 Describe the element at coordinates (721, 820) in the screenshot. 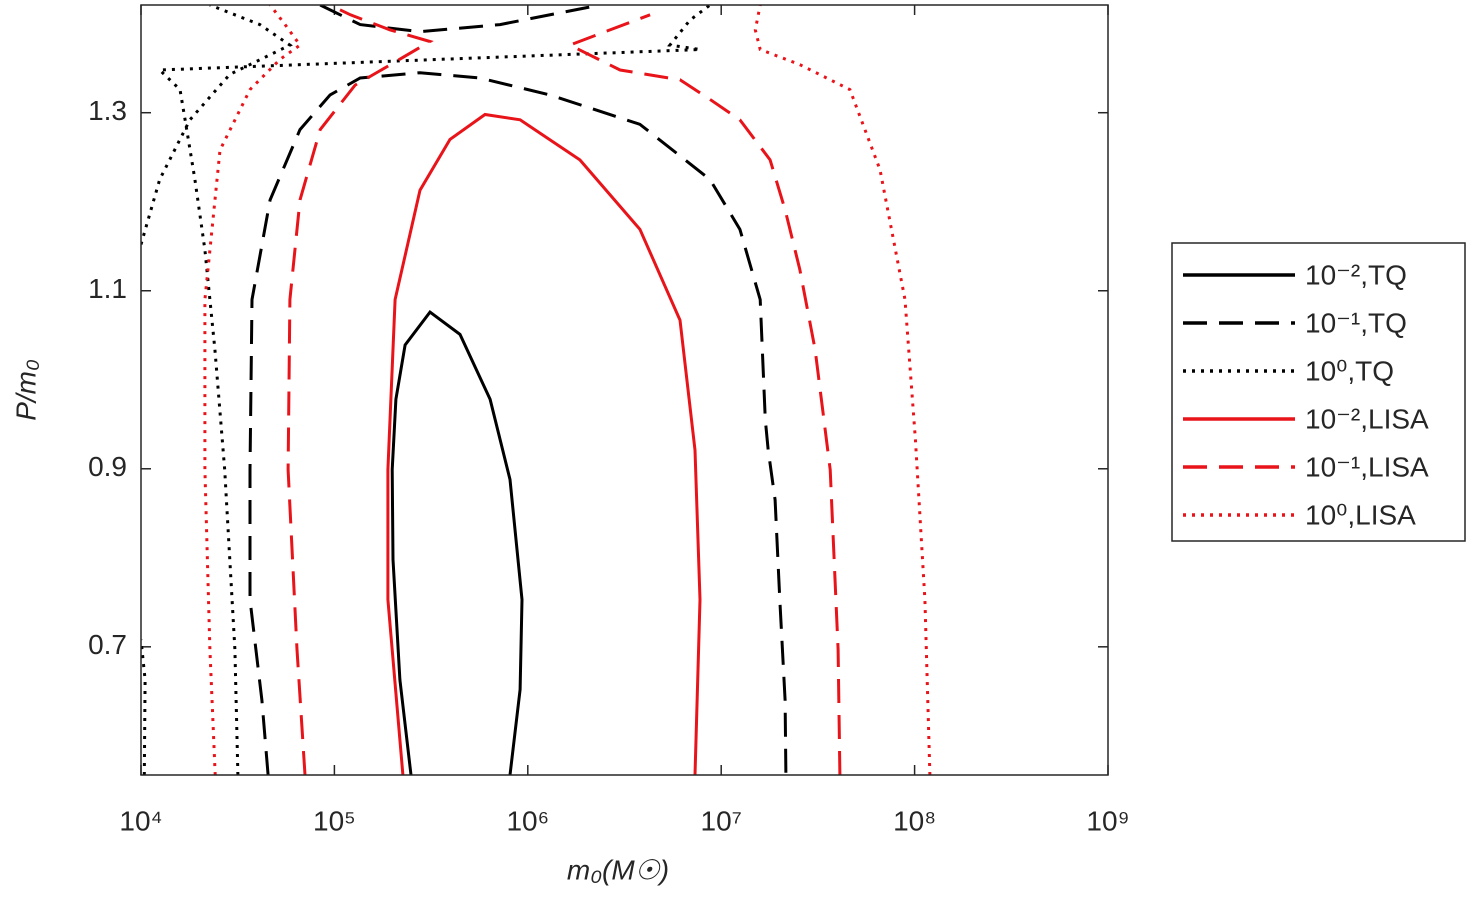

I see `x-tick-label: 10⁷` at that location.